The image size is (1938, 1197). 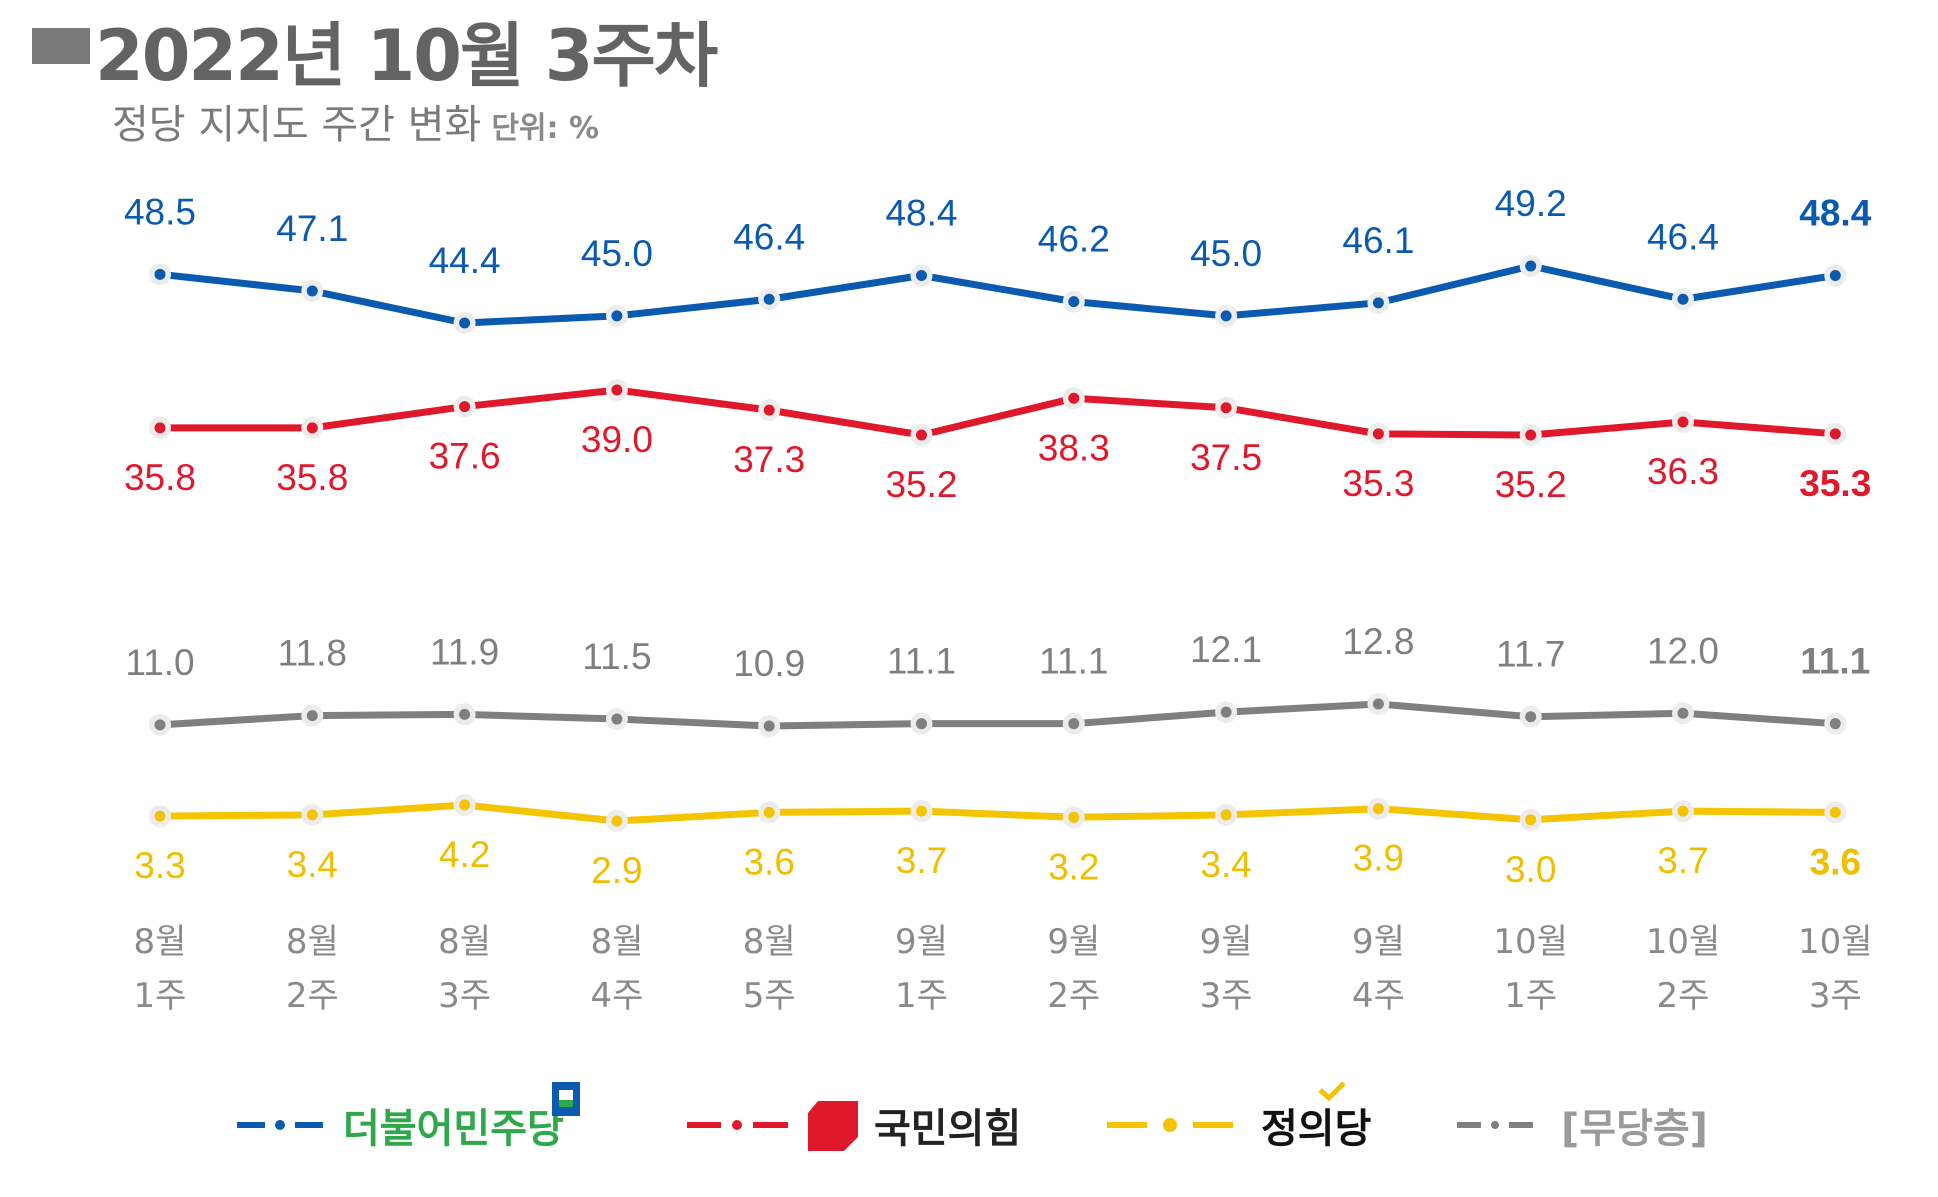 What do you see at coordinates (737, 1125) in the screenshot?
I see `legend-line-ppp` at bounding box center [737, 1125].